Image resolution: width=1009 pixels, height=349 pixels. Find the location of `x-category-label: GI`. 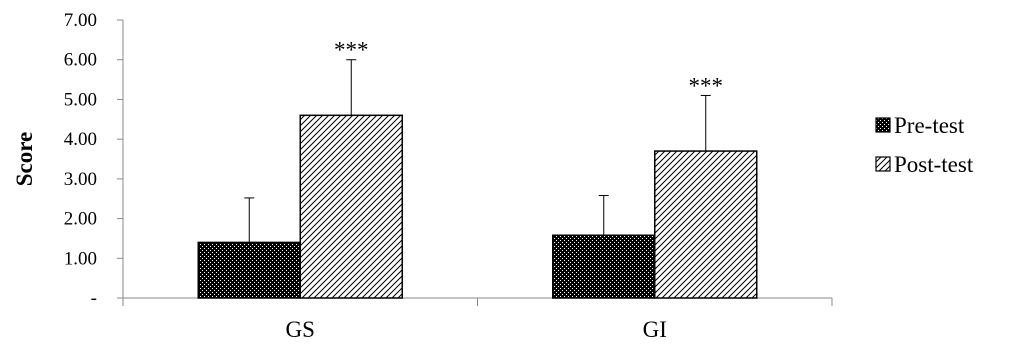

x-category-label: GI is located at coordinates (655, 329).